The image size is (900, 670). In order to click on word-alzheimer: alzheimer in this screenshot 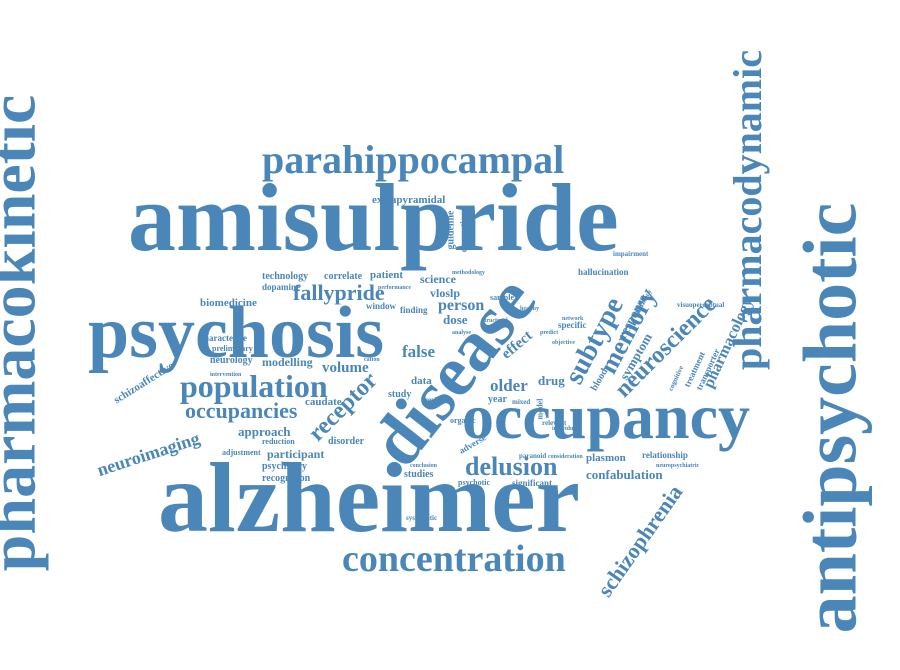, I will do `click(369, 497)`.